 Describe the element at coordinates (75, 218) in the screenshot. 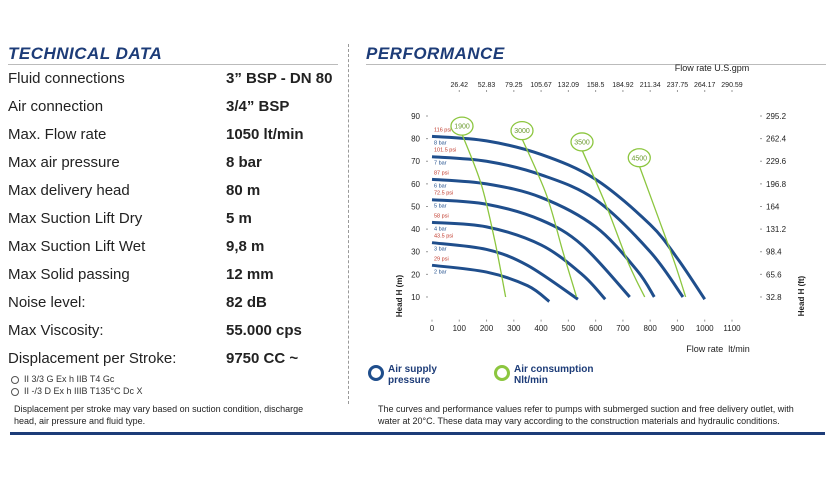

I see `spec-label: Max Suction Lift Dry` at that location.